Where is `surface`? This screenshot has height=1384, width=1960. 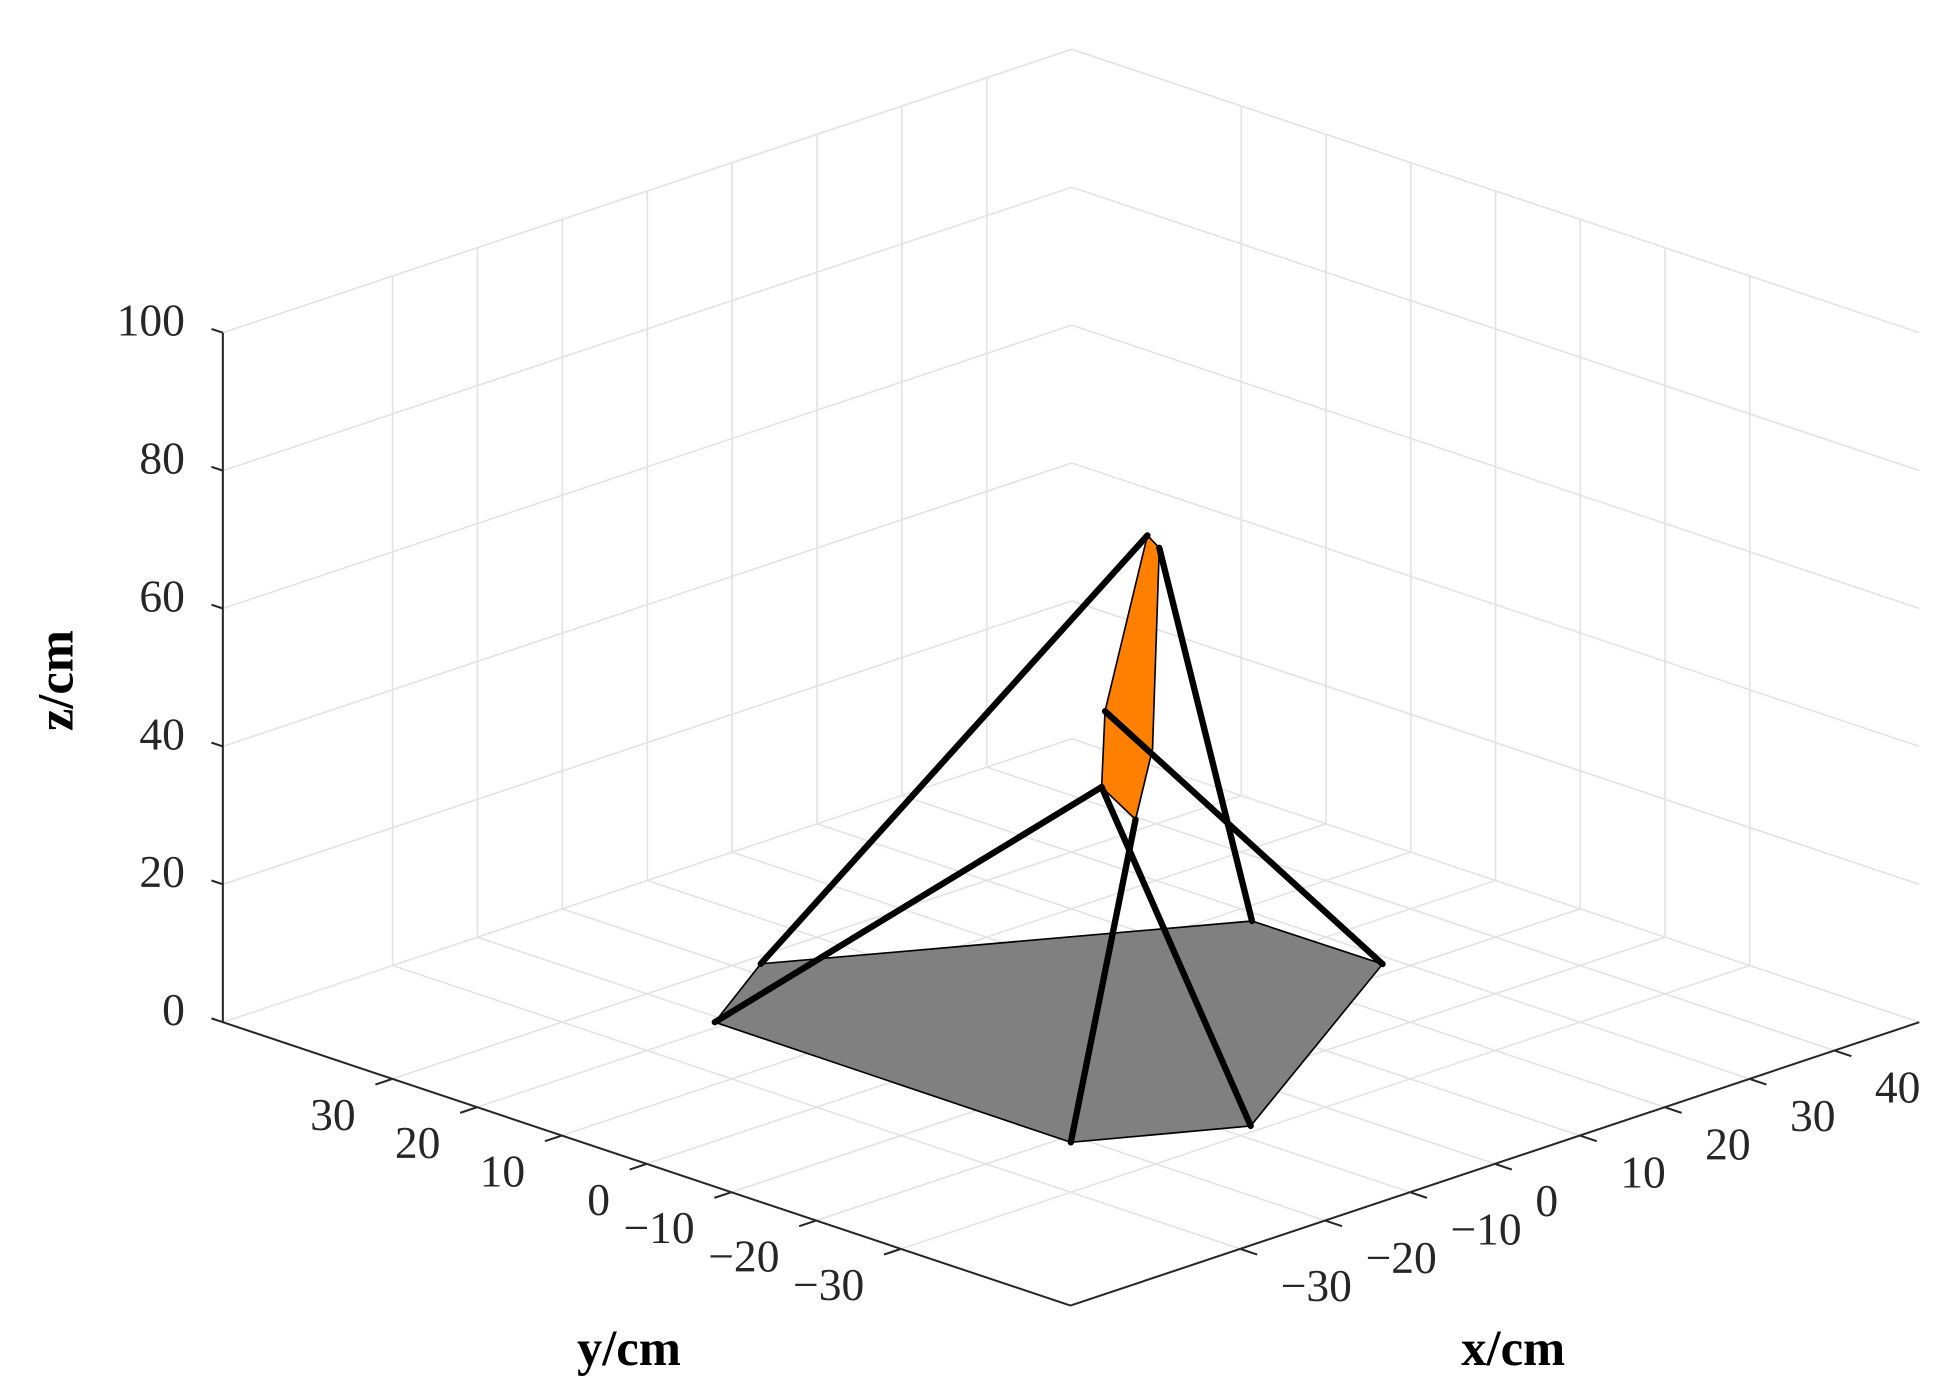 surface is located at coordinates (1048, 1032).